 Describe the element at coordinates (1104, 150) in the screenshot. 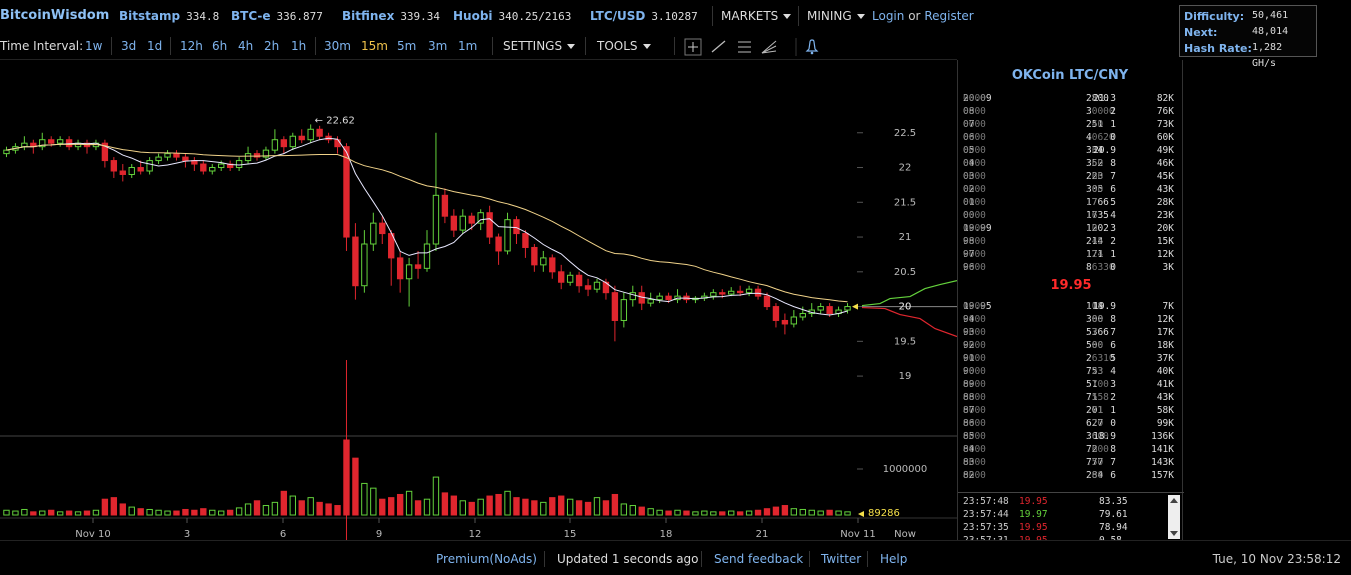

I see `ask-sum: 20.9` at that location.